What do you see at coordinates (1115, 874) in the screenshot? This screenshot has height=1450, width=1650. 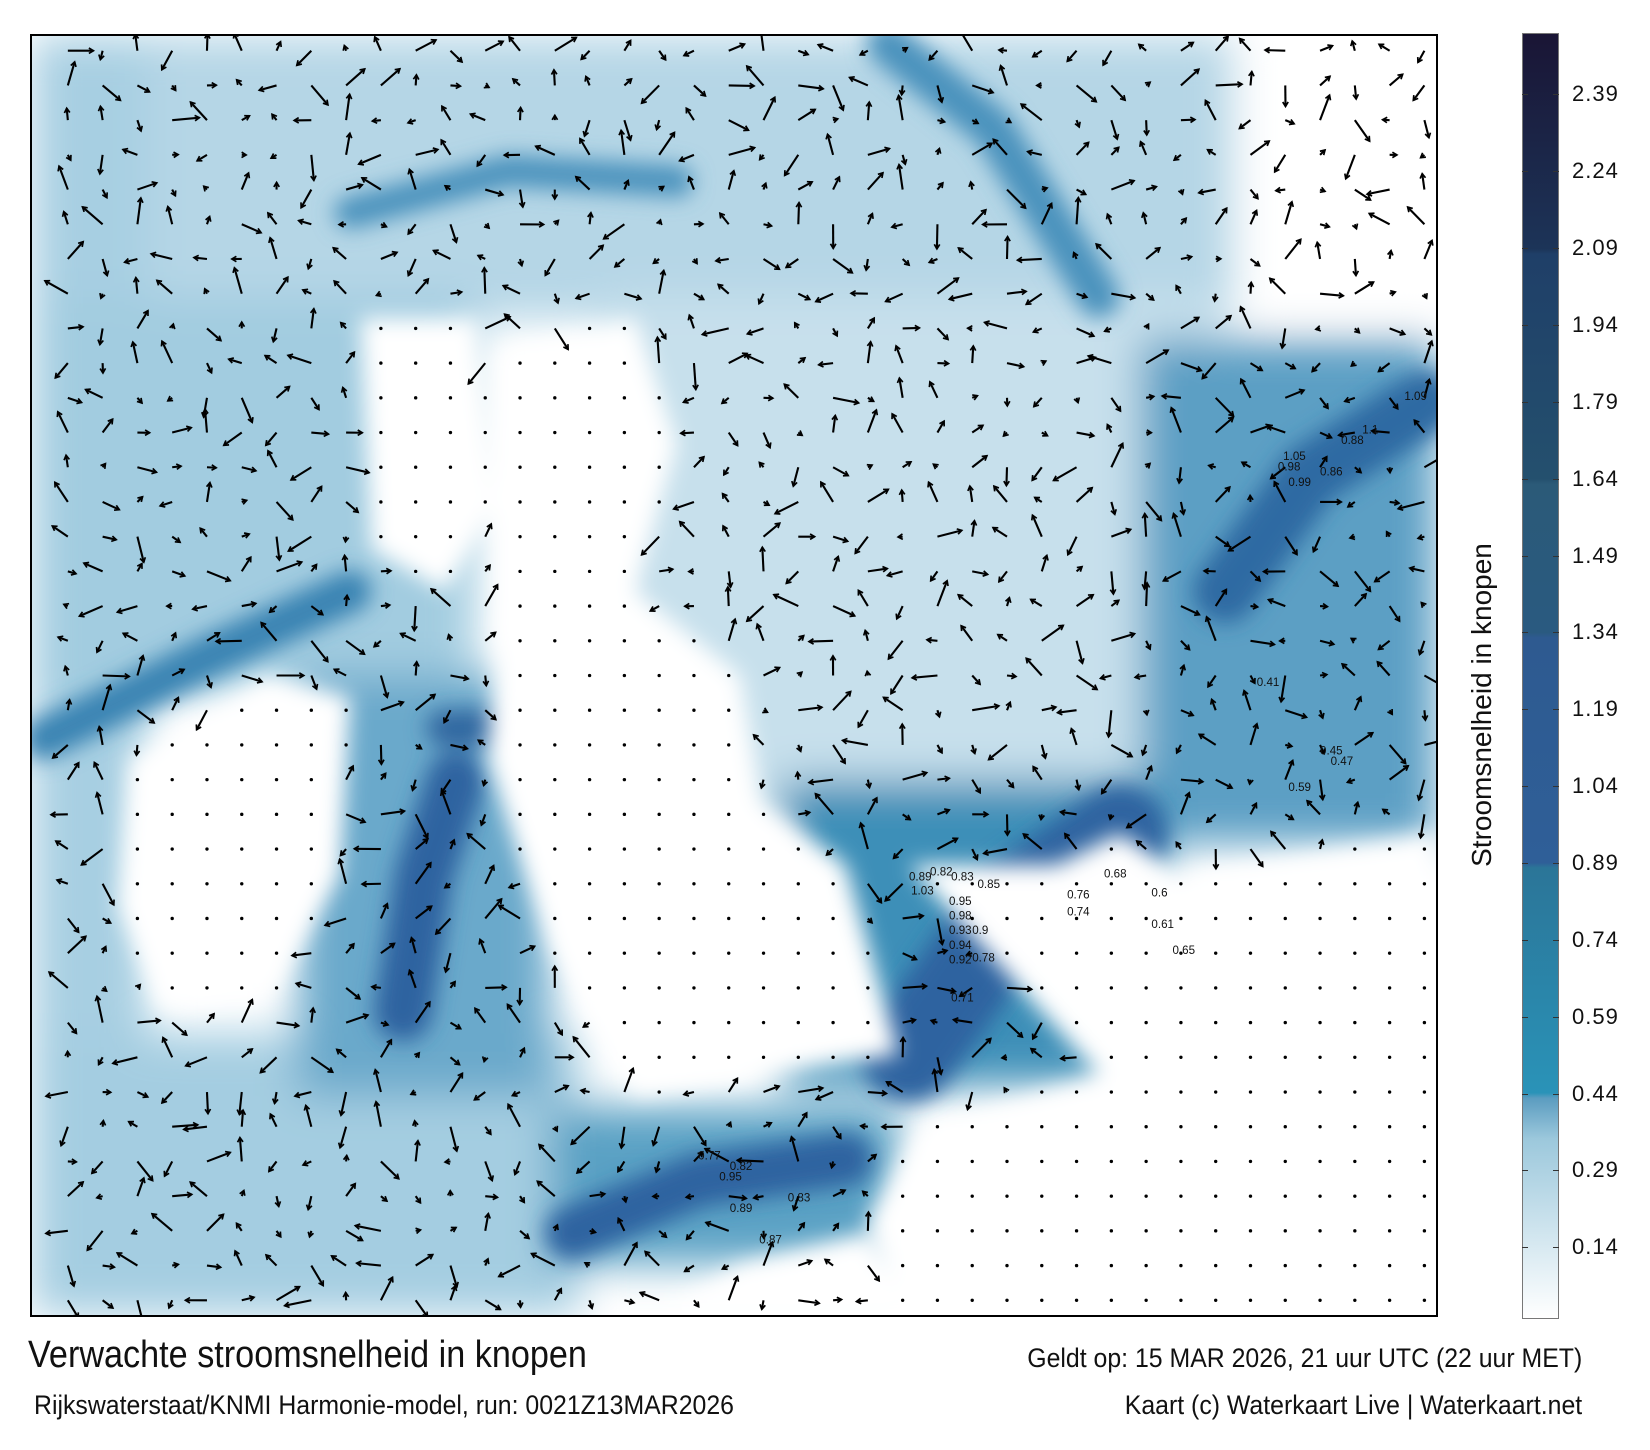 I see `speed-label: 0.68` at bounding box center [1115, 874].